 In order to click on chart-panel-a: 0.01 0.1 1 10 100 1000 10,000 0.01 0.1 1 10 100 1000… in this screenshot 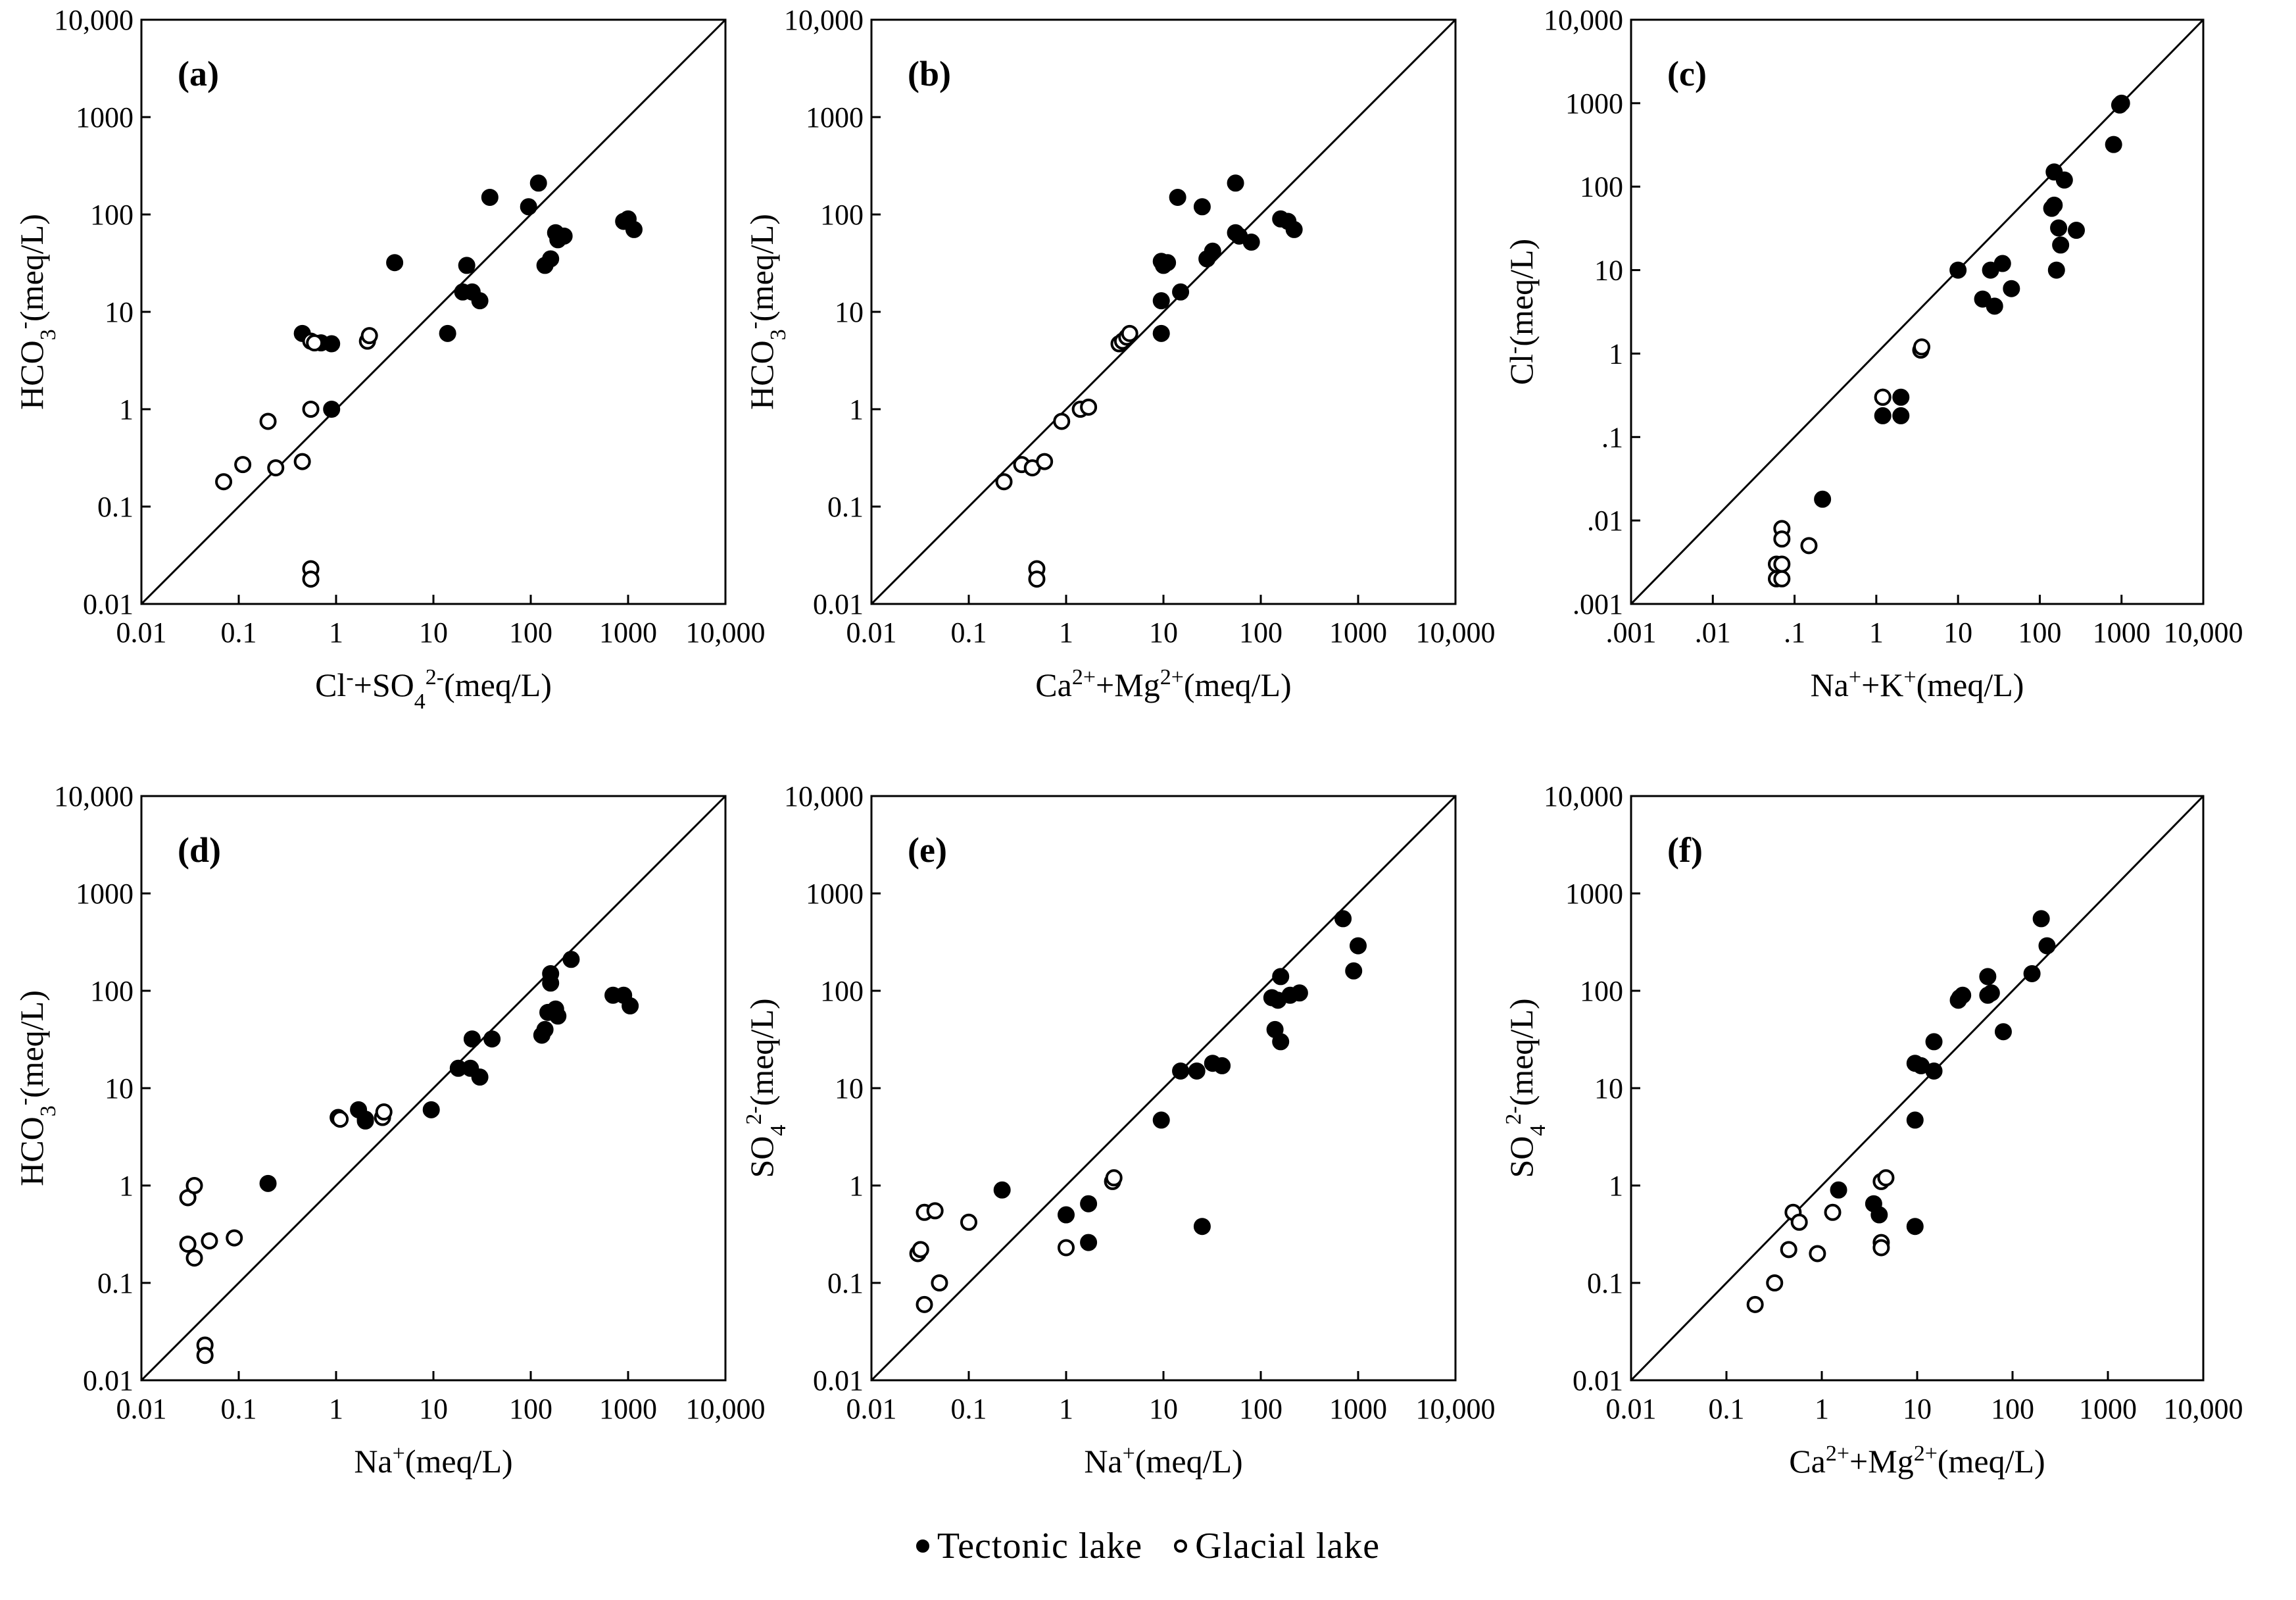, I will do `click(389, 359)`.